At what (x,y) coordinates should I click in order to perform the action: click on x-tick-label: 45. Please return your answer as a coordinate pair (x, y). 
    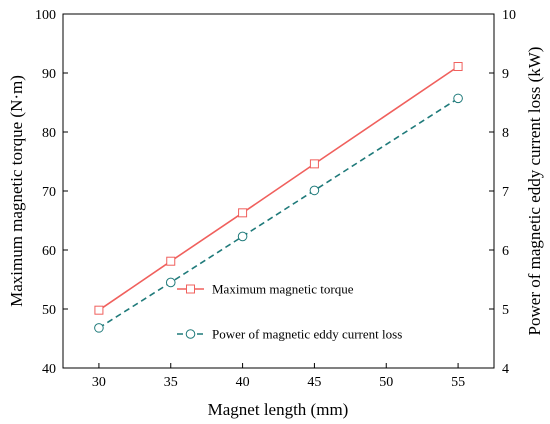
    Looking at the image, I should click on (314, 382).